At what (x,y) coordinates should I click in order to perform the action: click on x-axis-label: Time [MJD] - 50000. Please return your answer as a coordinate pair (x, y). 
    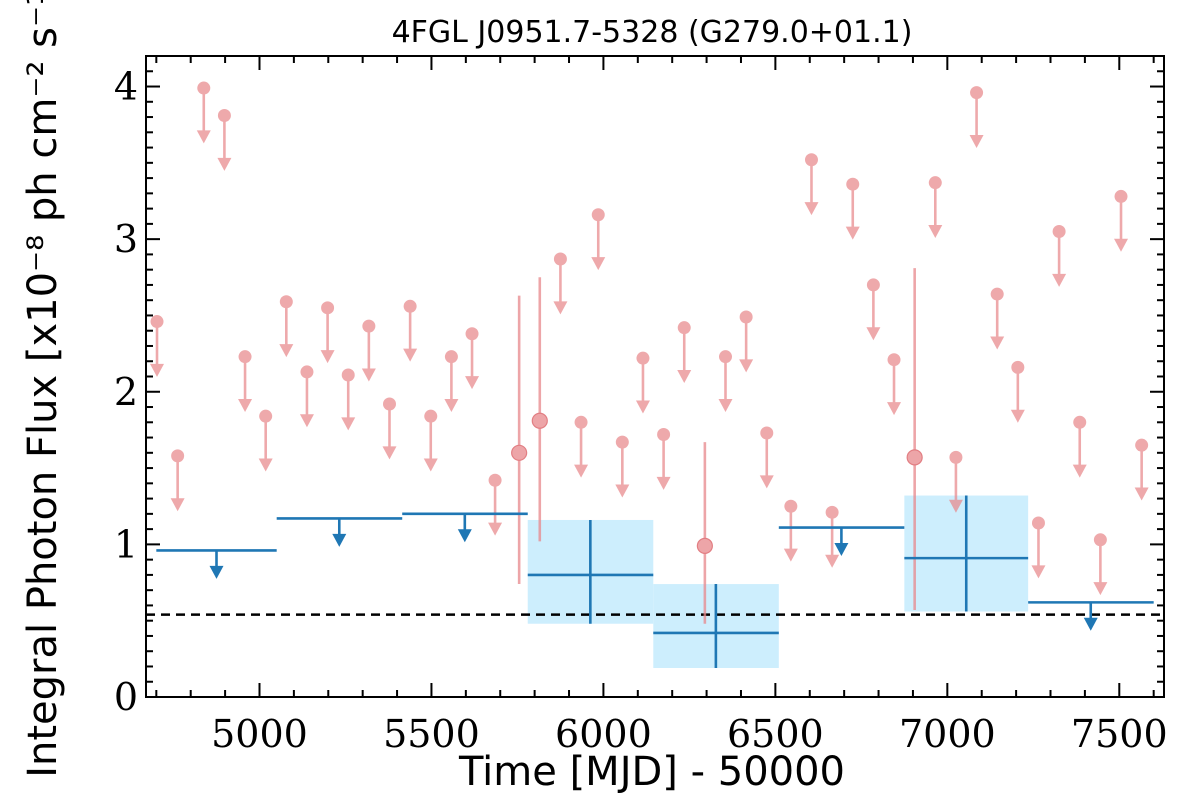
    Looking at the image, I should click on (651, 772).